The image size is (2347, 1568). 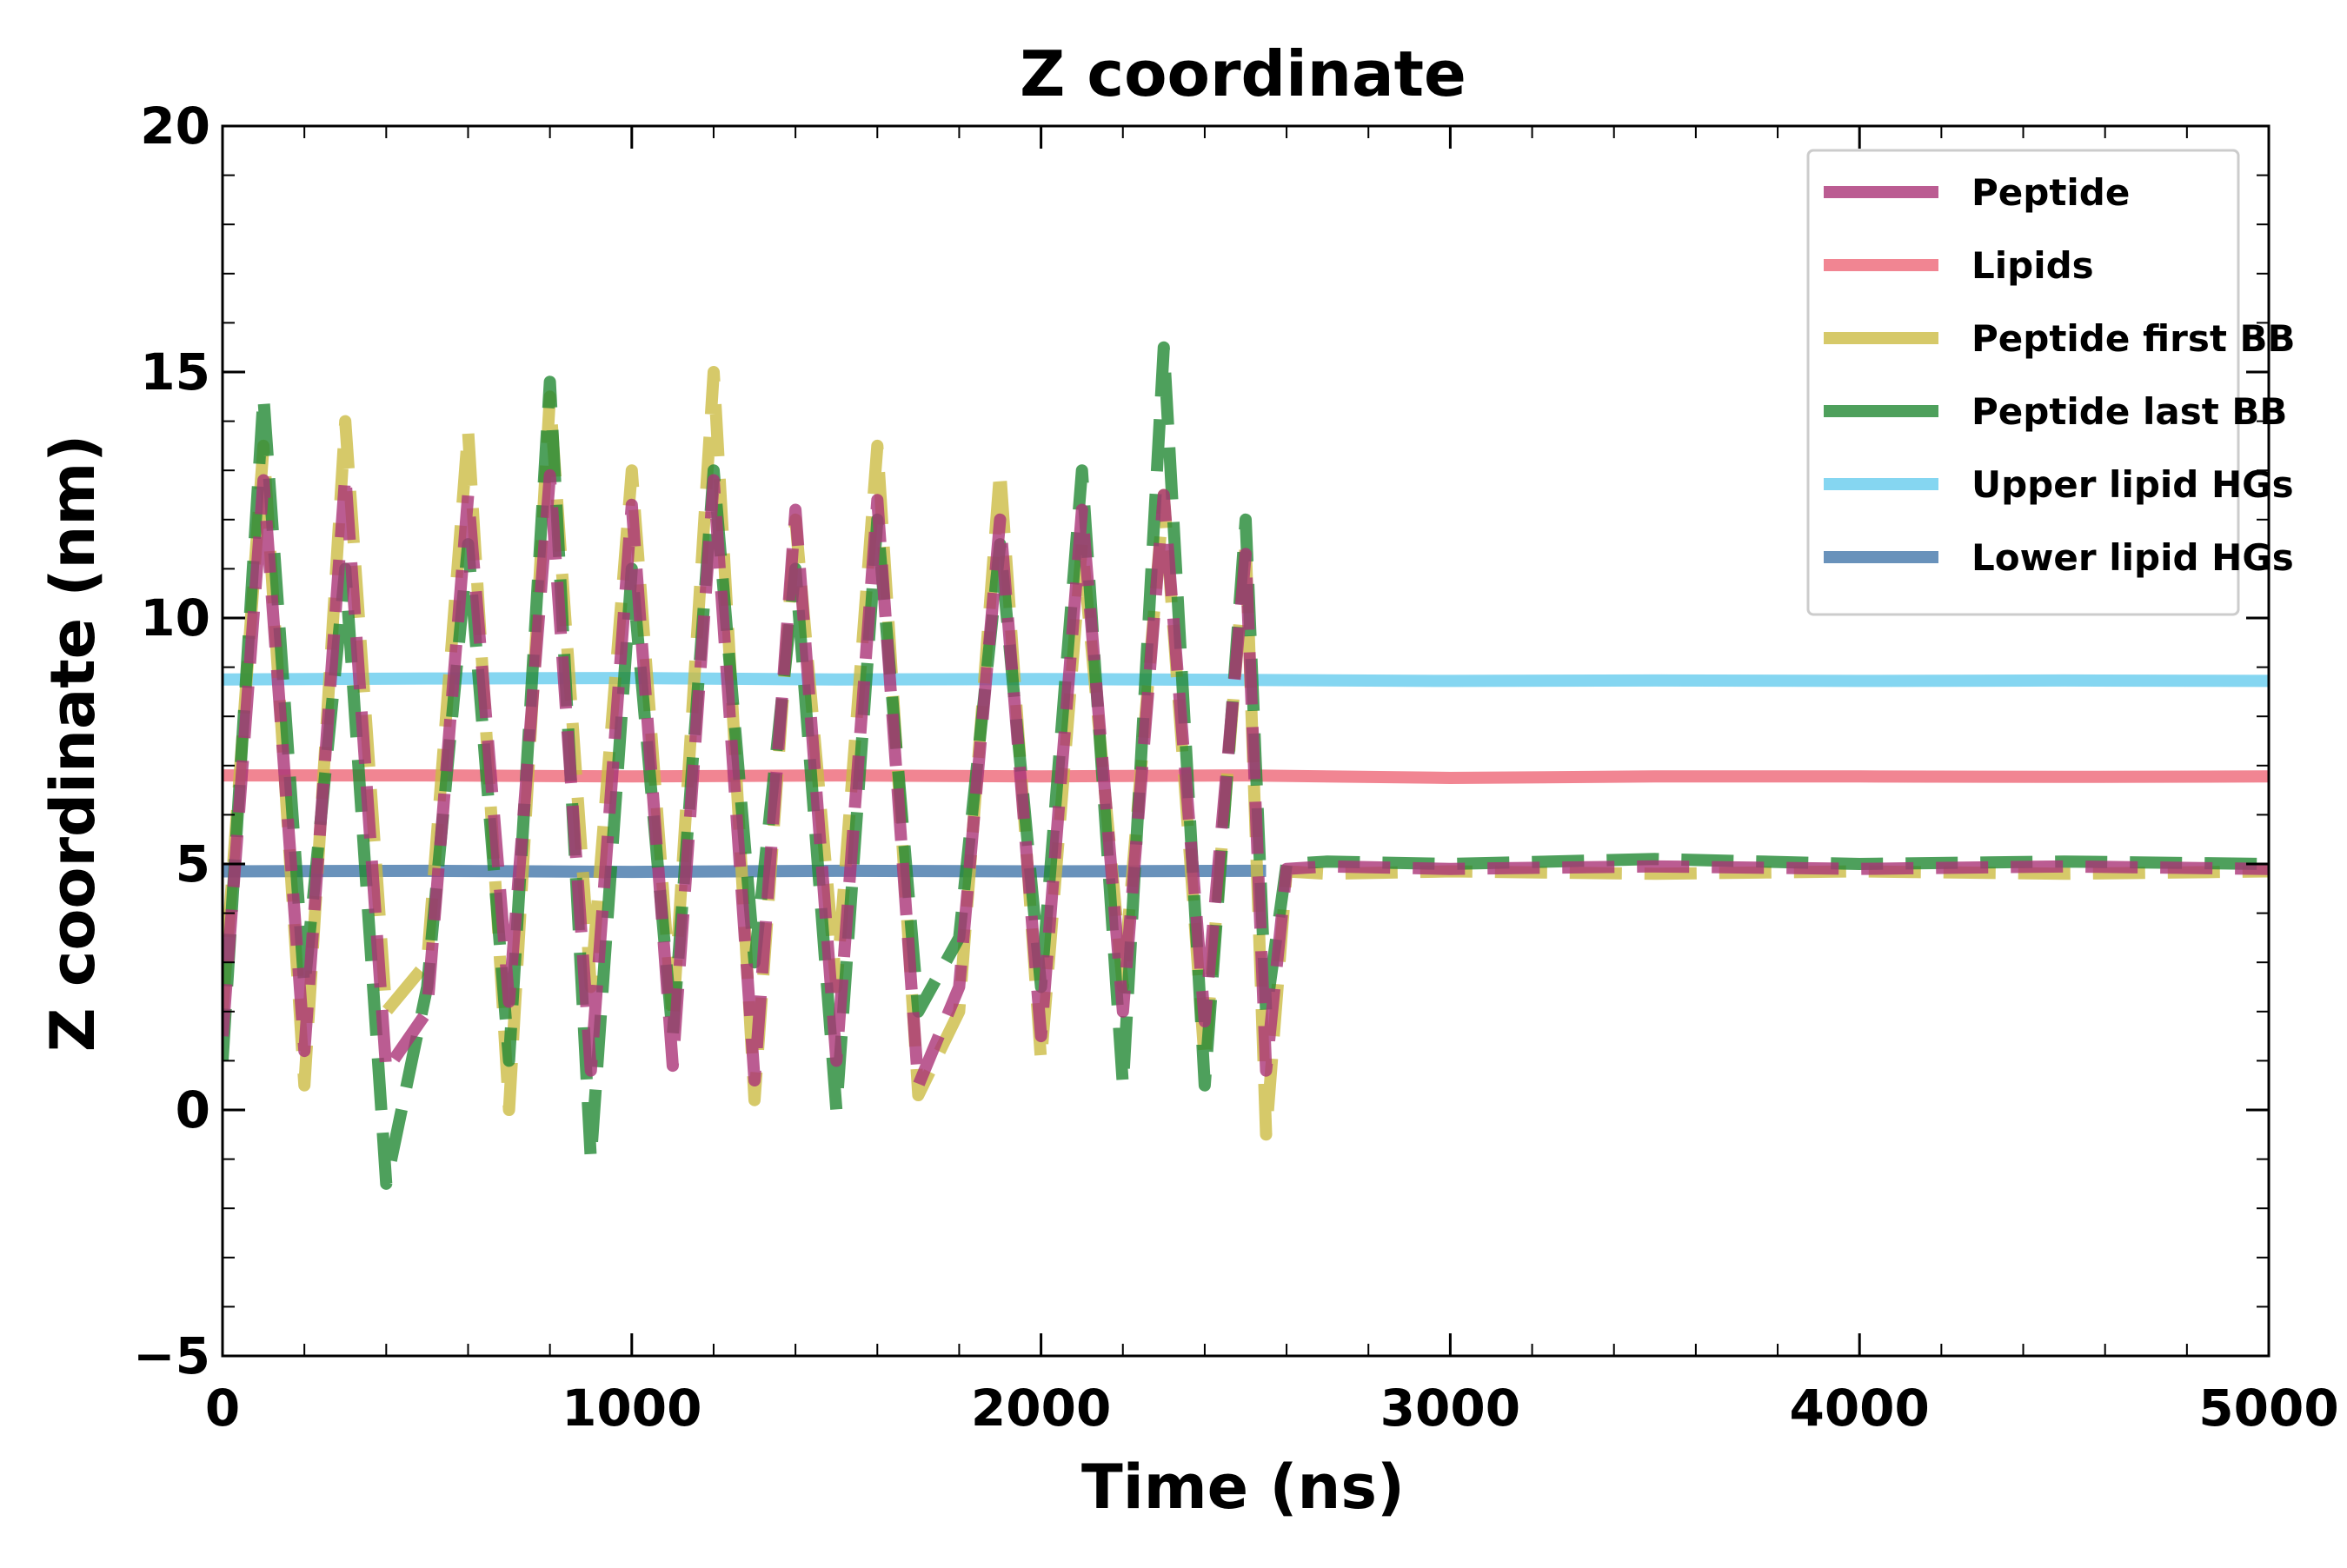 What do you see at coordinates (193, 864) in the screenshot?
I see `y-tick-label: 5` at bounding box center [193, 864].